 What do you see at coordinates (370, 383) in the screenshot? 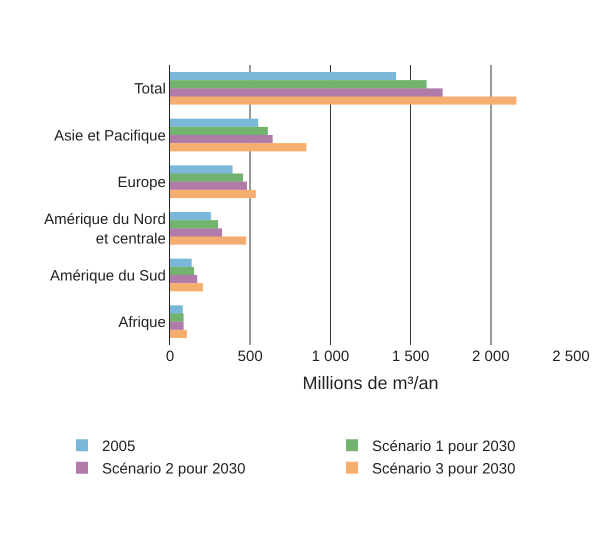
I see `x-axis-title: Millions de m³/an` at bounding box center [370, 383].